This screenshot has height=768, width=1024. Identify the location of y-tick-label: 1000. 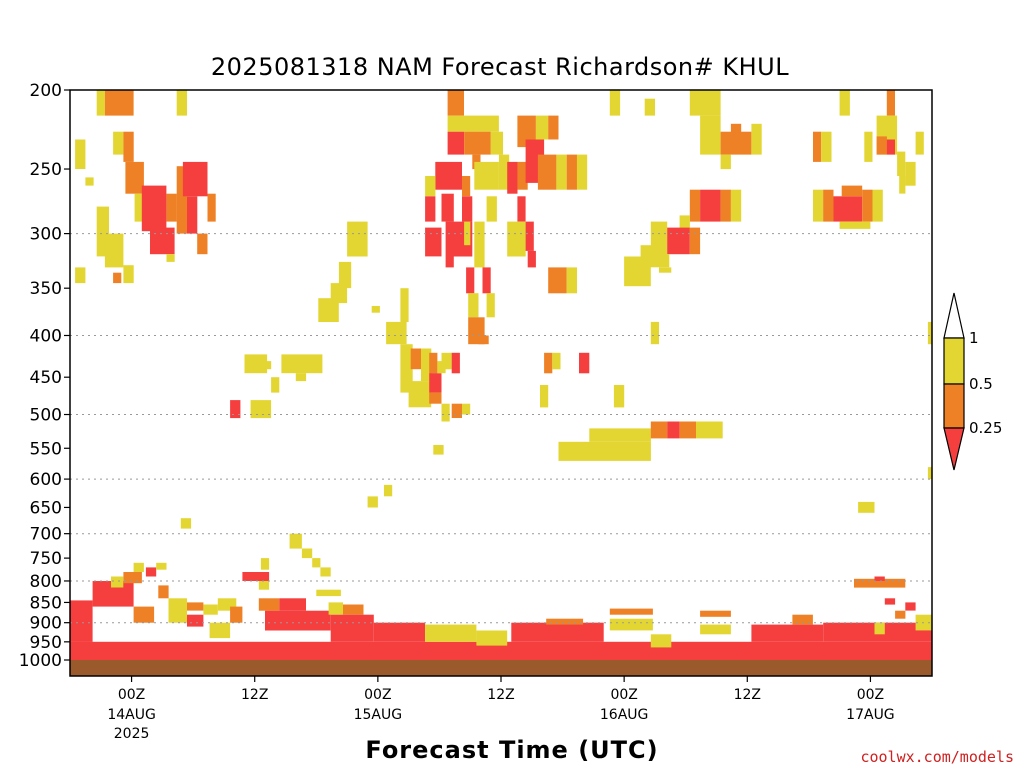
(40, 661).